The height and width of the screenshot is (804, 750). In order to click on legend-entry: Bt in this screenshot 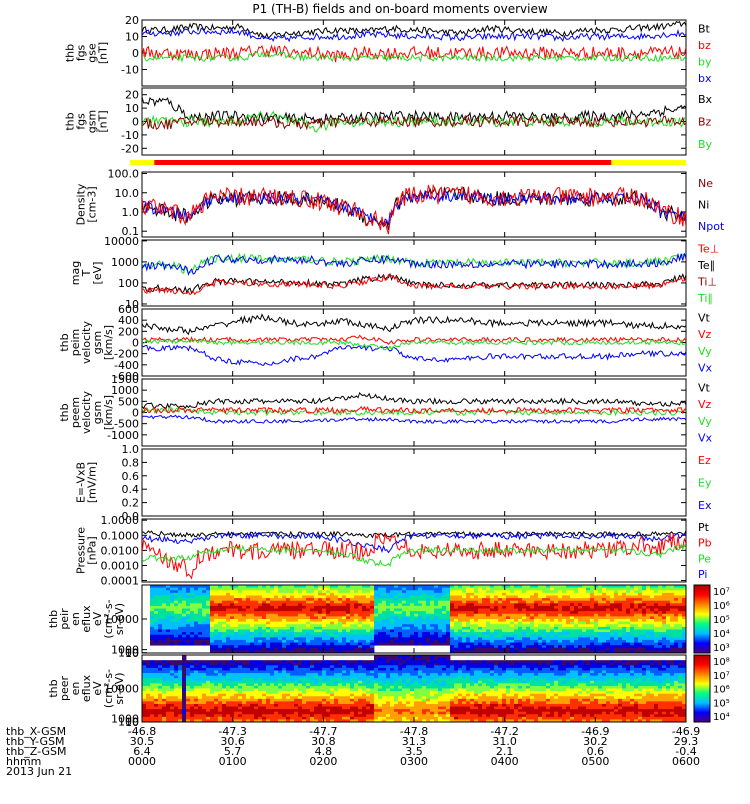, I will do `click(704, 28)`.